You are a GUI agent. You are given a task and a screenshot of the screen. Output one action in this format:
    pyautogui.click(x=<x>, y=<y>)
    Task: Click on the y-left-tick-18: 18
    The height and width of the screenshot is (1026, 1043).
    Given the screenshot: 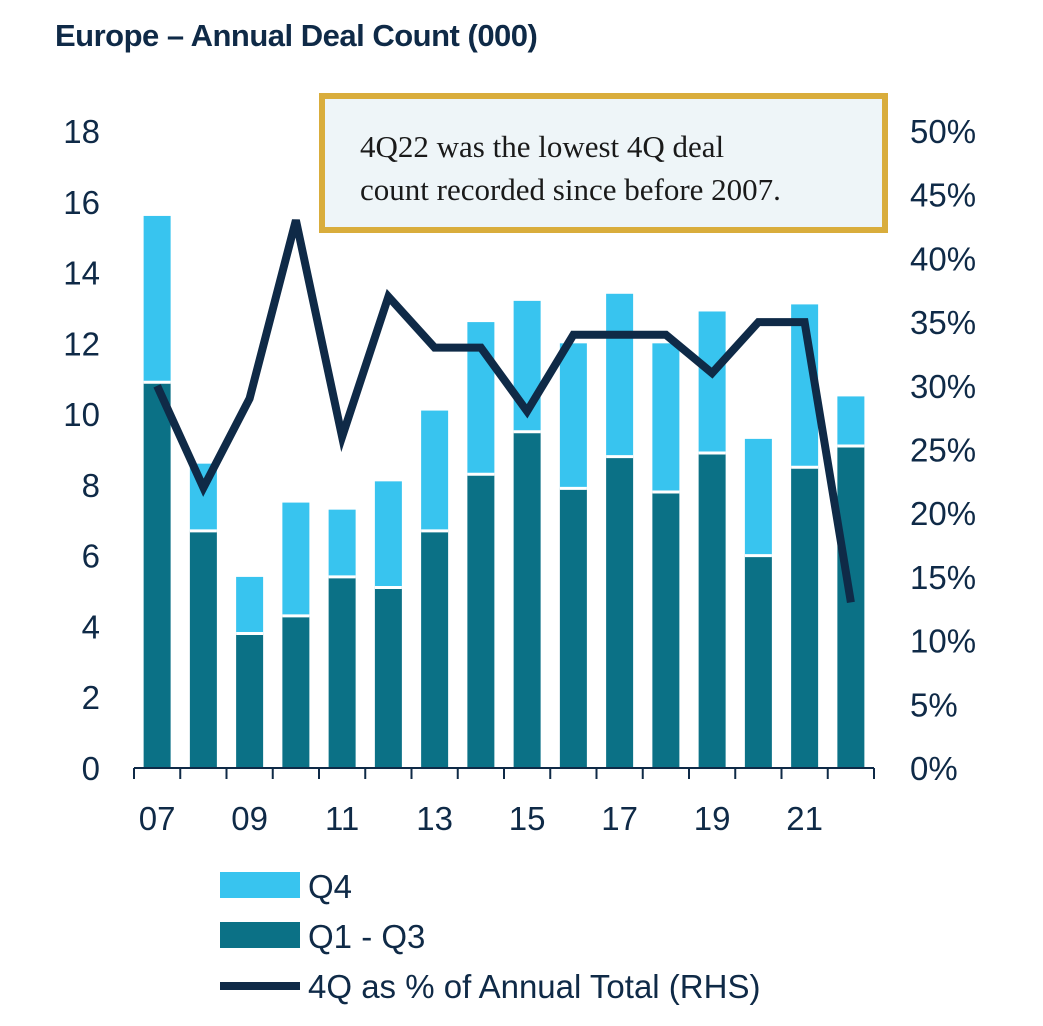 What is the action you would take?
    pyautogui.click(x=81, y=131)
    